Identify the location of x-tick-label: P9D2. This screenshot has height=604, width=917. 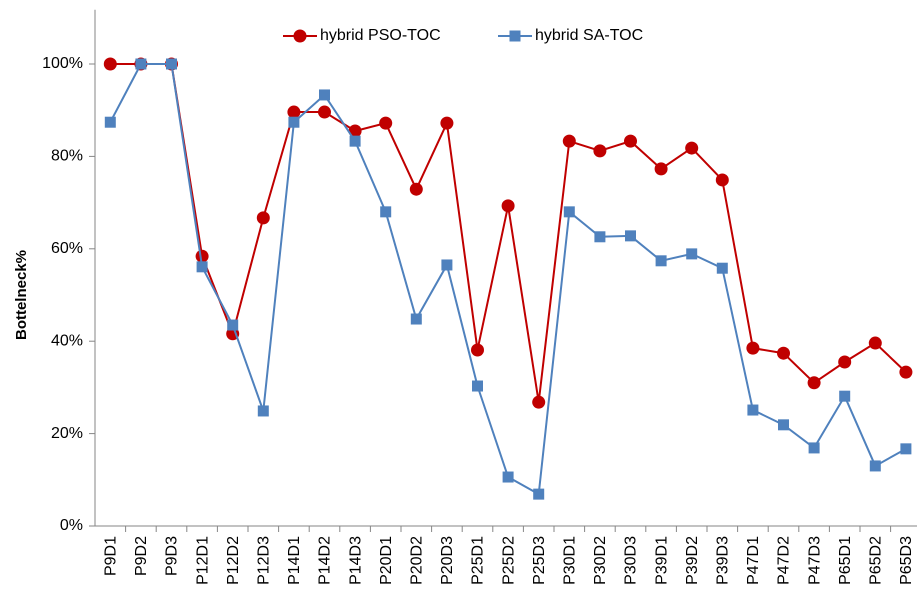
(141, 556).